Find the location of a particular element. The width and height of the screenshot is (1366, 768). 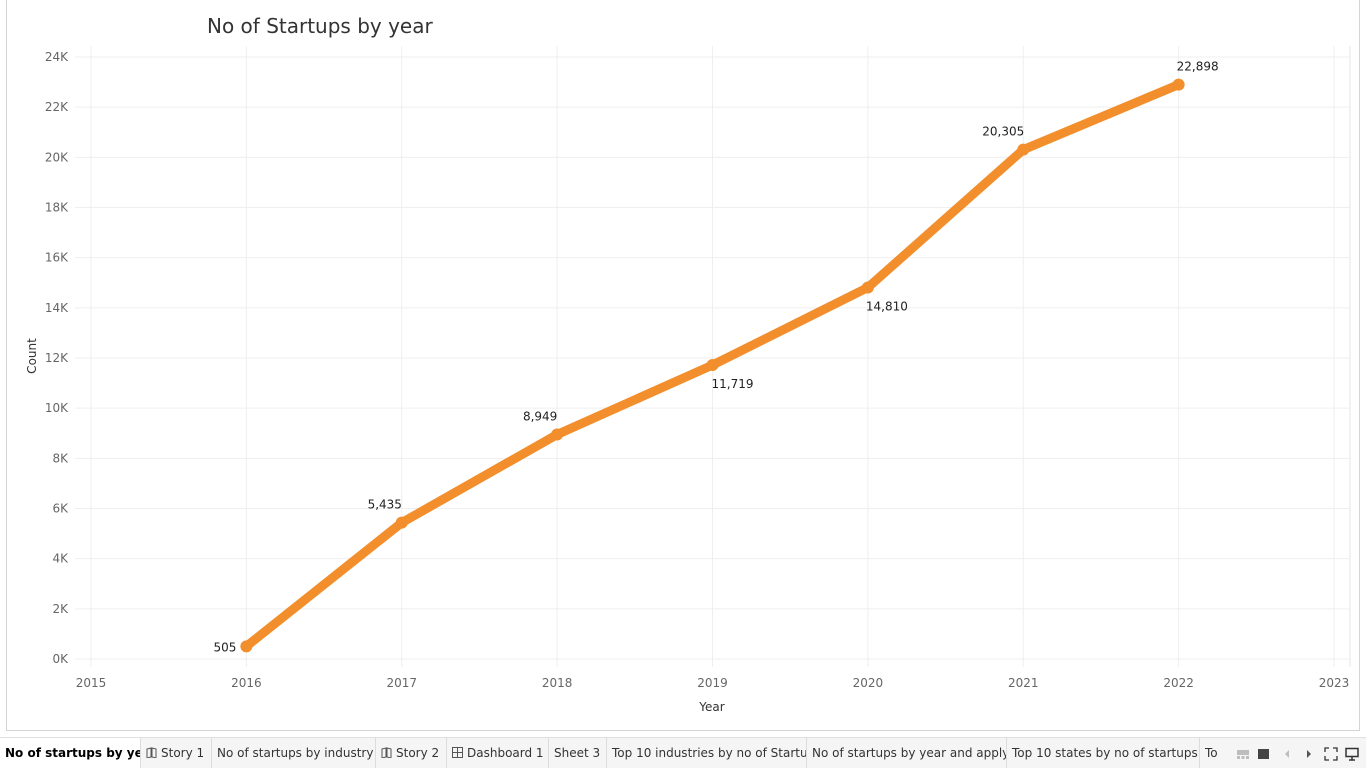

x-tick-label: 2015 is located at coordinates (91, 683).